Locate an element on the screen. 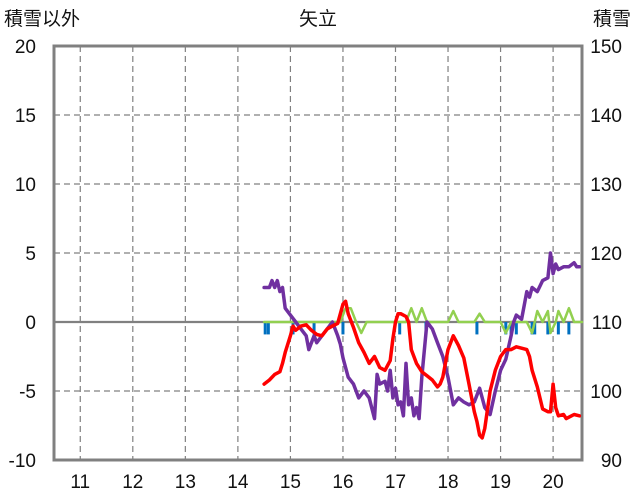 Image resolution: width=636 pixels, height=501 pixels. y-left-tick-label: -10 is located at coordinates (22, 461).